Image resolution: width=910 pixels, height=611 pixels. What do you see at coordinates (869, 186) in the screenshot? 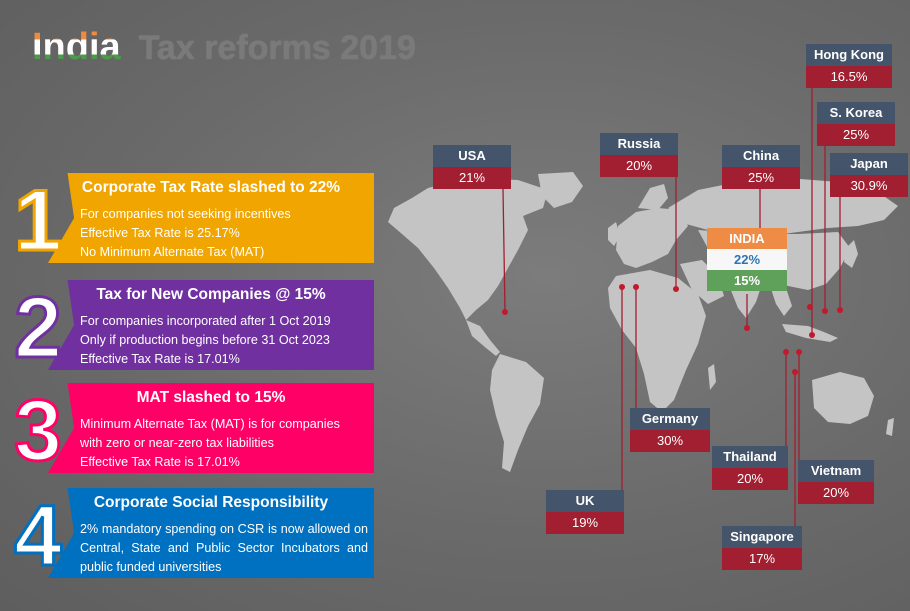
I see `country-rate: 30.9%` at bounding box center [869, 186].